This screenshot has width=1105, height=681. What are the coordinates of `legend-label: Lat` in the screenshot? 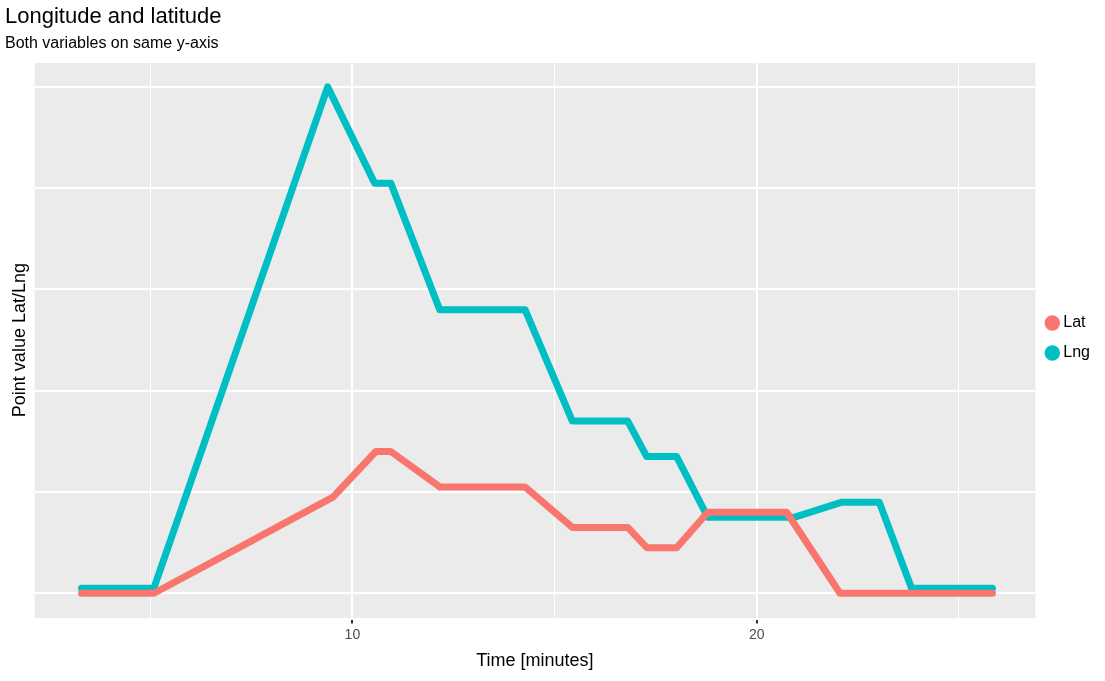 It's located at (1075, 322).